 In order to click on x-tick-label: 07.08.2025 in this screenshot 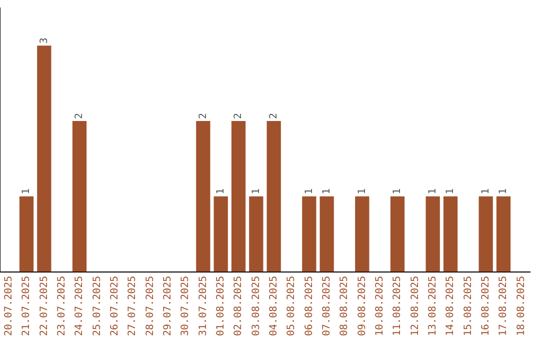, I will do `click(326, 306)`.